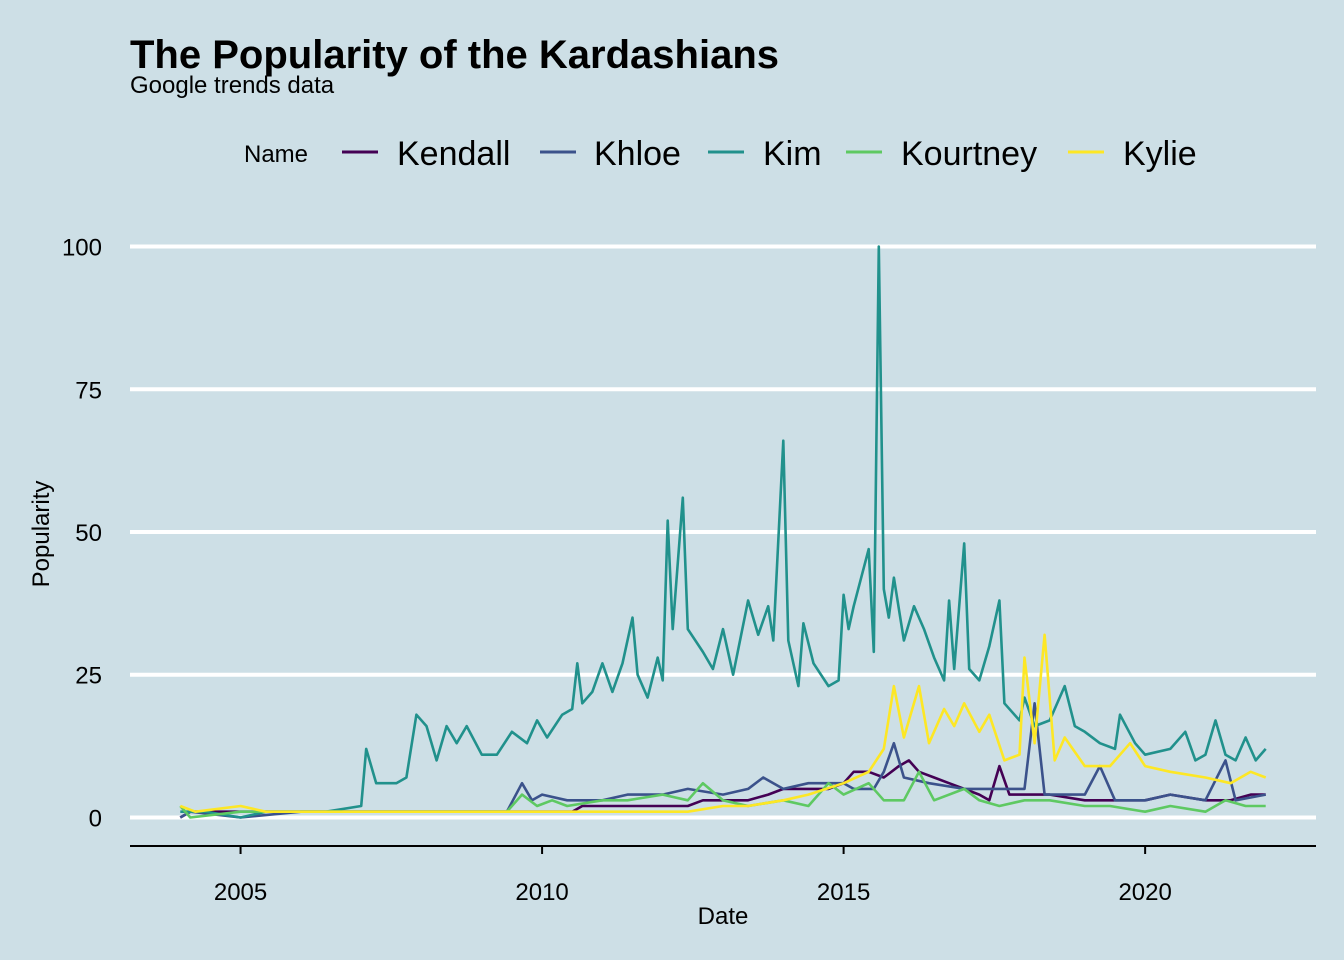 The image size is (1344, 960). Describe the element at coordinates (1144, 892) in the screenshot. I see `x-tick-label: 2020` at that location.